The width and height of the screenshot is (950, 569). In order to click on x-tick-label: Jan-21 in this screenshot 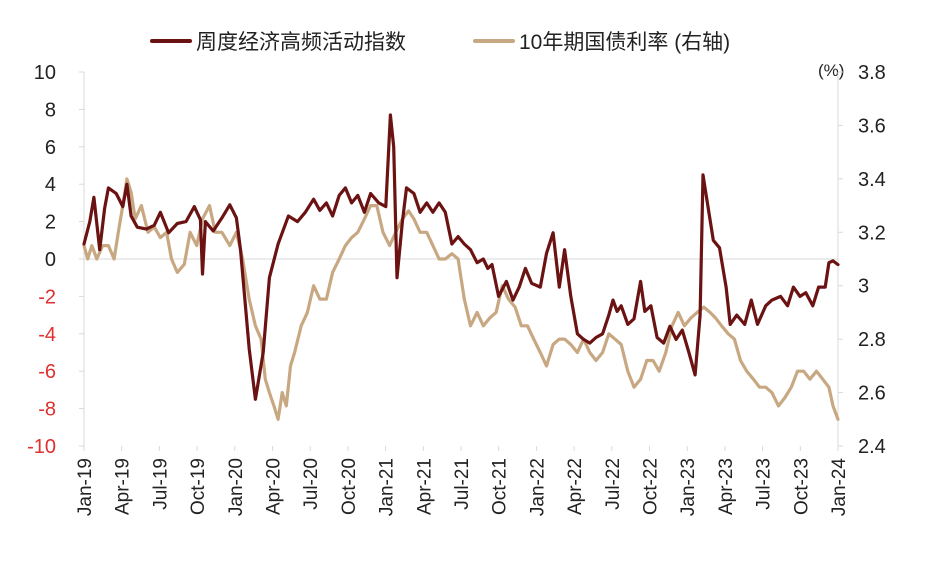, I will do `click(387, 487)`.